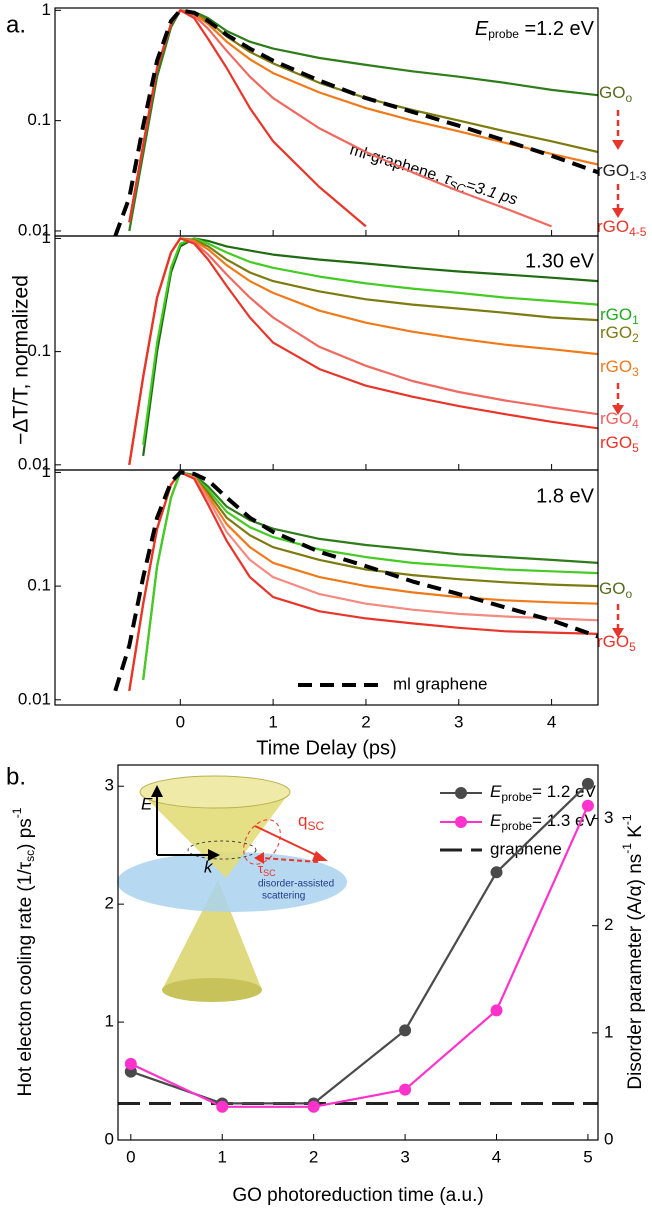  What do you see at coordinates (635, 424) in the screenshot?
I see `subscript: 4` at bounding box center [635, 424].